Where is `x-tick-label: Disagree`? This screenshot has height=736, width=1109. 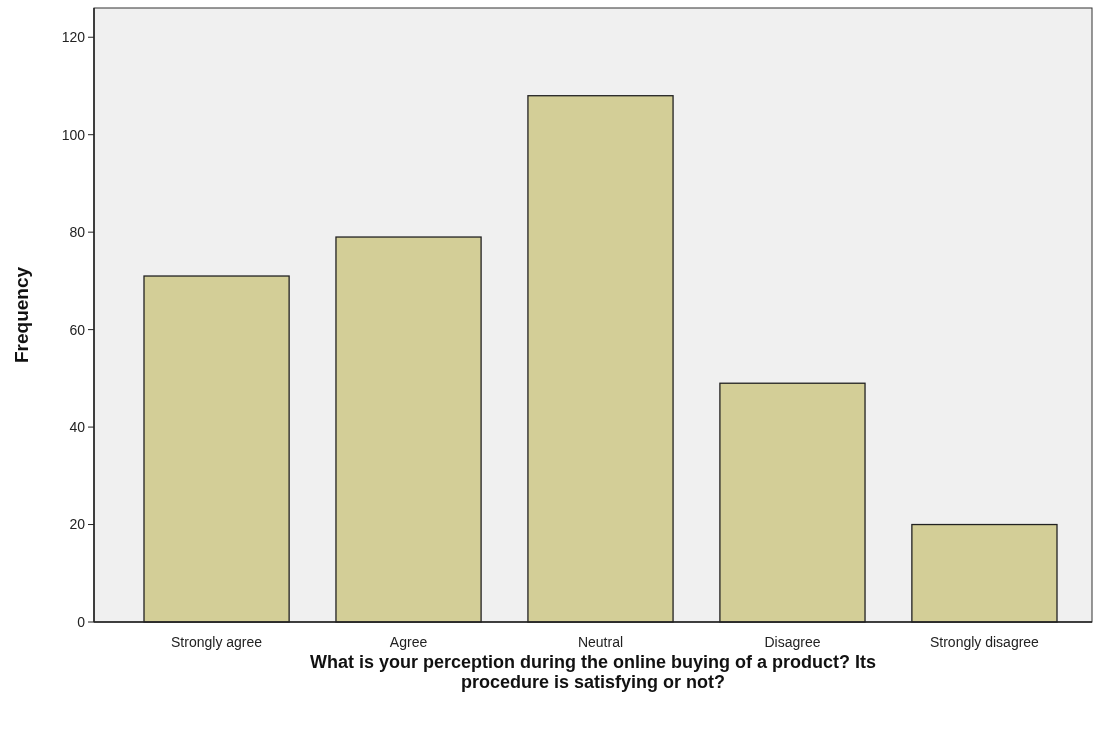 x-tick-label: Disagree is located at coordinates (792, 642).